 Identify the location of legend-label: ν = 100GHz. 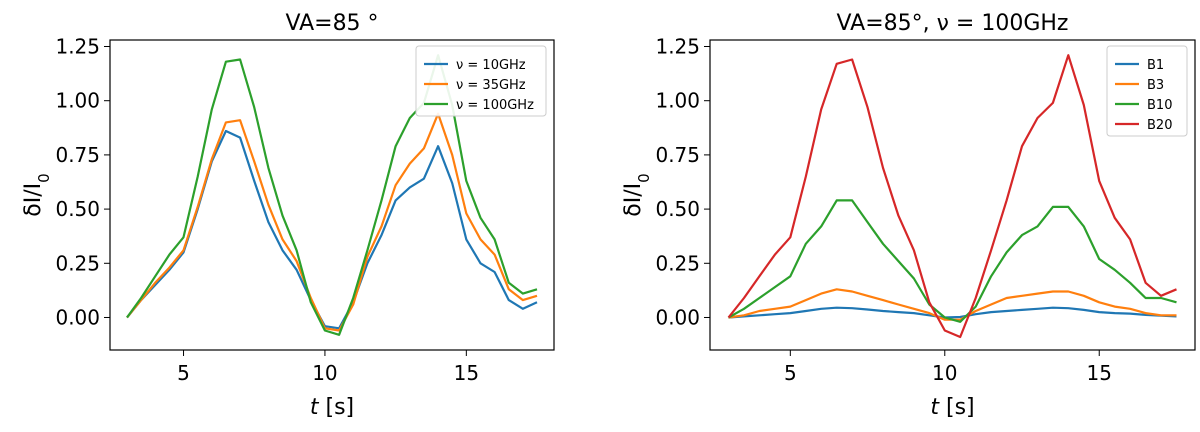
(495, 105).